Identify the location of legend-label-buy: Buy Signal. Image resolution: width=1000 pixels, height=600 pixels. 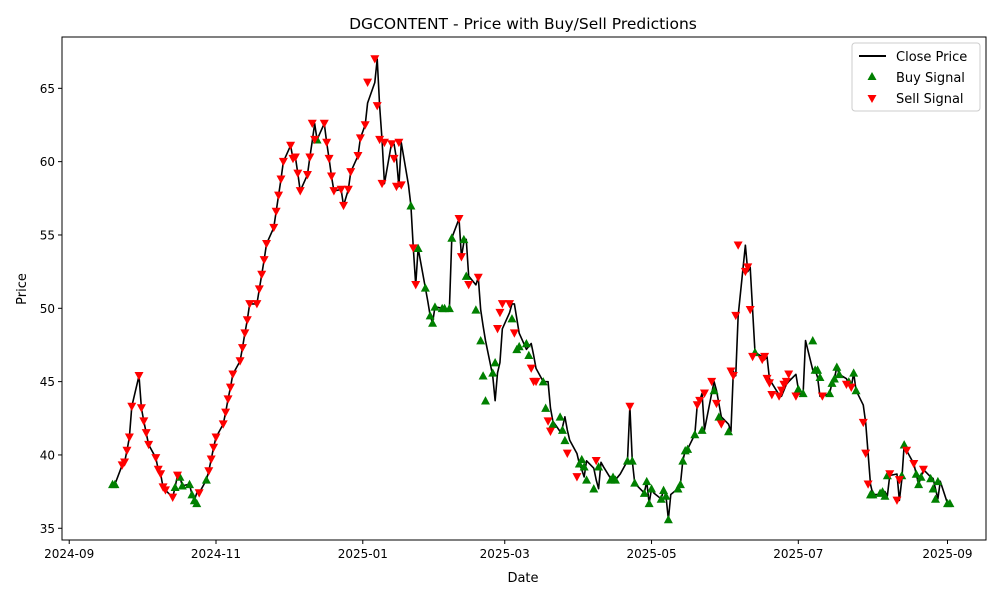
(930, 78).